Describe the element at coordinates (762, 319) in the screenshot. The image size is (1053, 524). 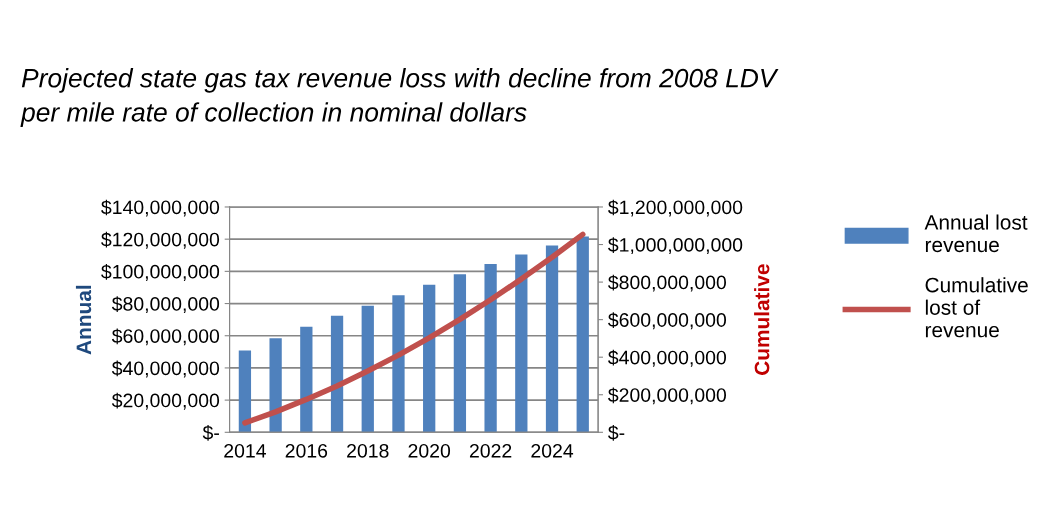
I see `y2-axis-title: Cumulative` at that location.